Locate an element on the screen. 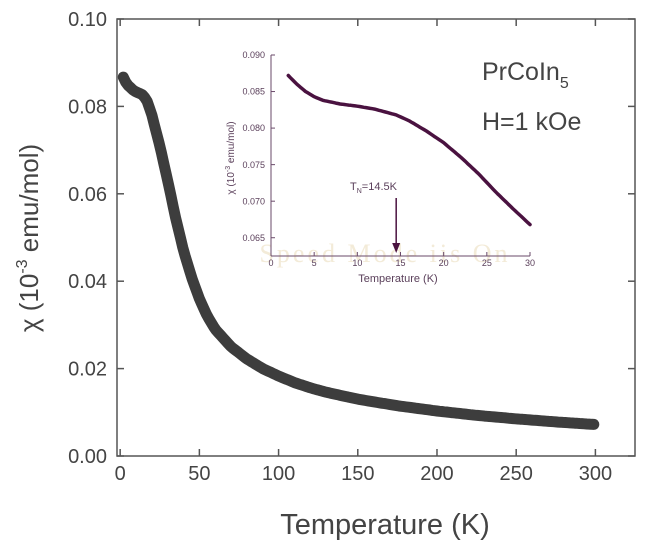 The height and width of the screenshot is (540, 651). inset-y-axis-title: χ (10-3 emu/mol) is located at coordinates (231, 157).